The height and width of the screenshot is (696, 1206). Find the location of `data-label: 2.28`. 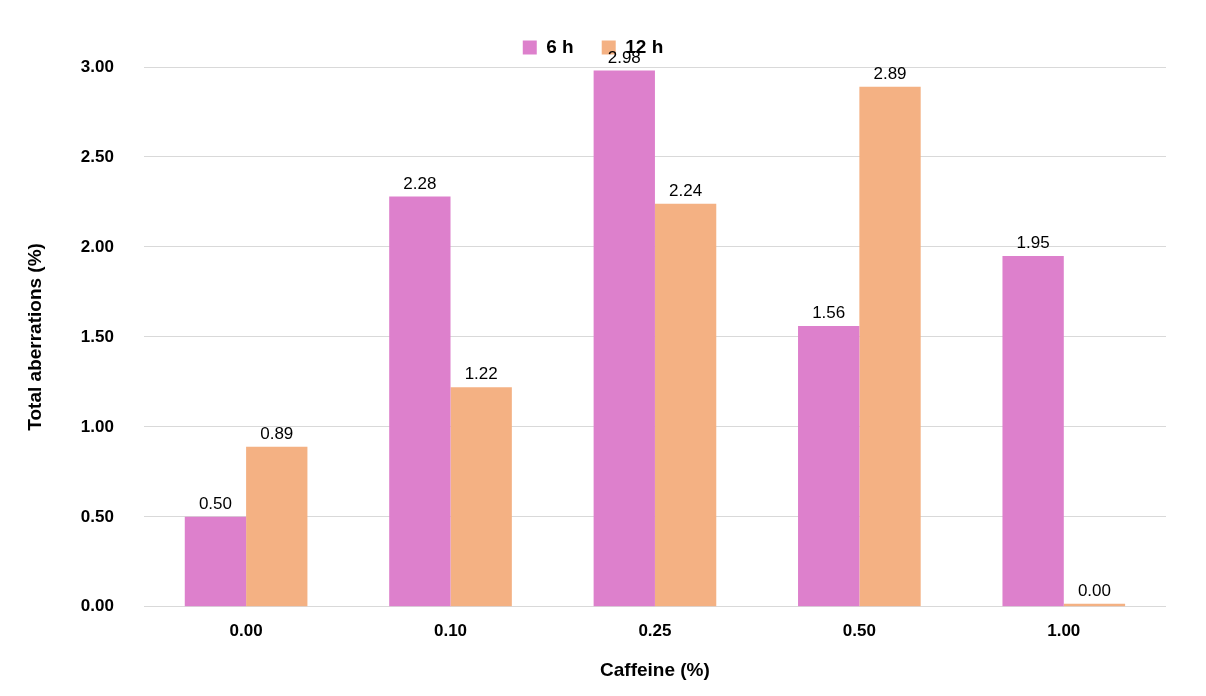

data-label: 2.28 is located at coordinates (420, 183).